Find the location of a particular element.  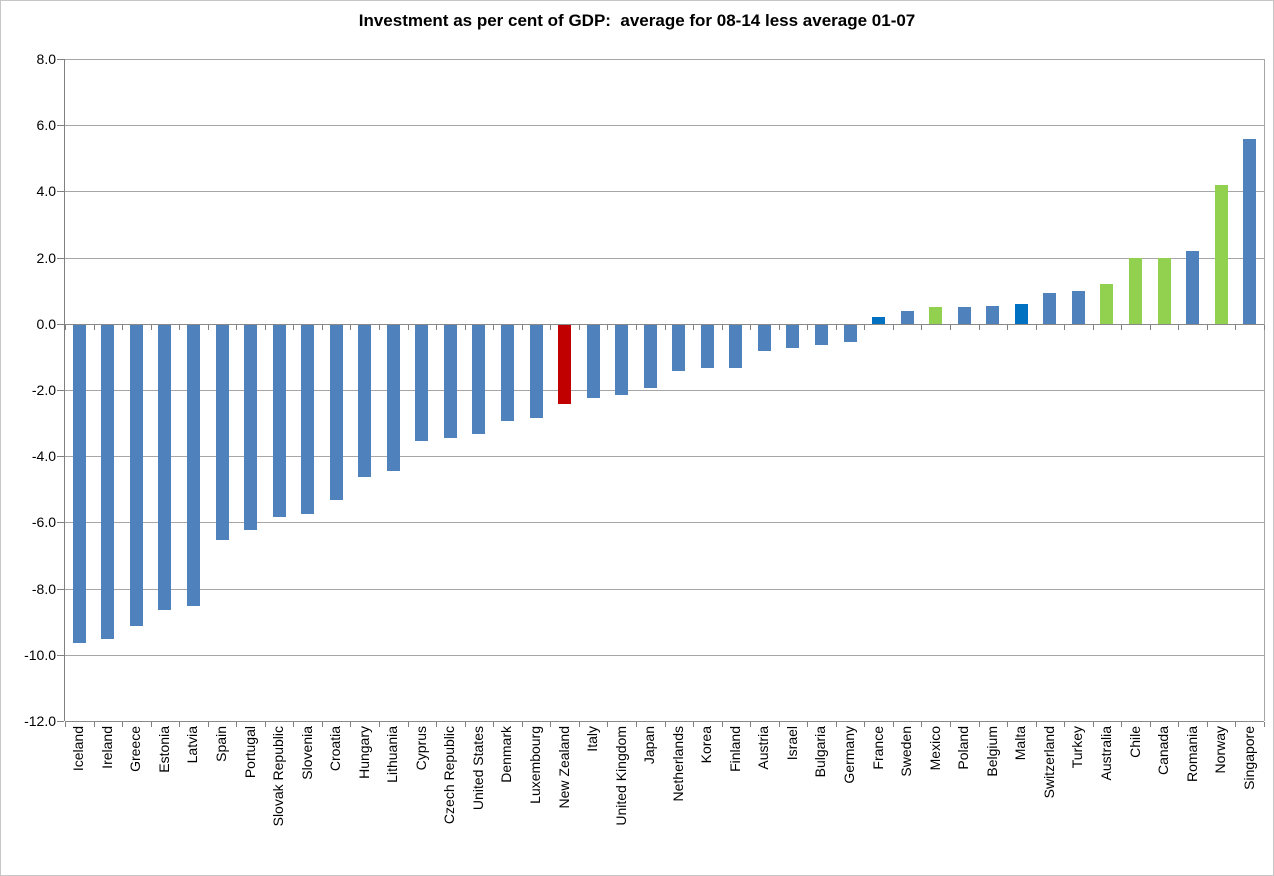

bar-france is located at coordinates (878, 320).